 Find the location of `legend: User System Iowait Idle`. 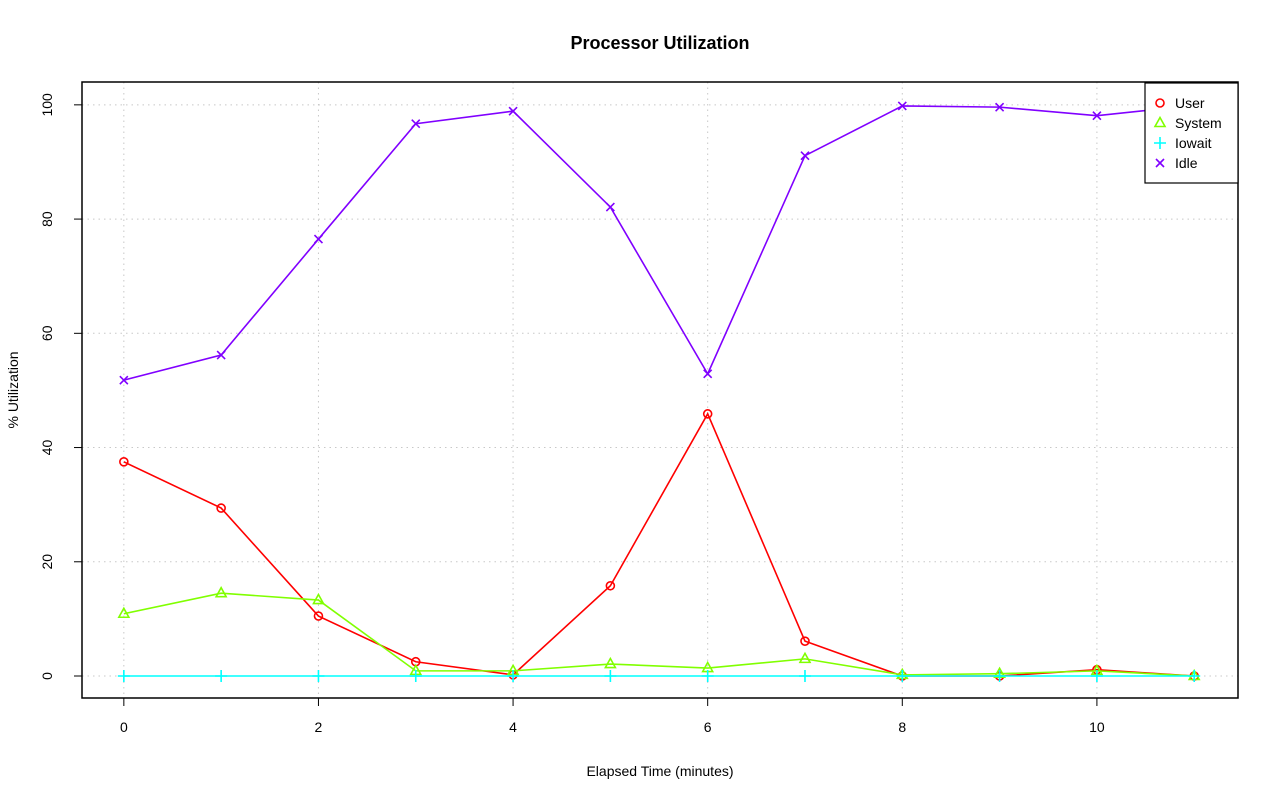

legend: User System Iowait Idle is located at coordinates (1191, 133).